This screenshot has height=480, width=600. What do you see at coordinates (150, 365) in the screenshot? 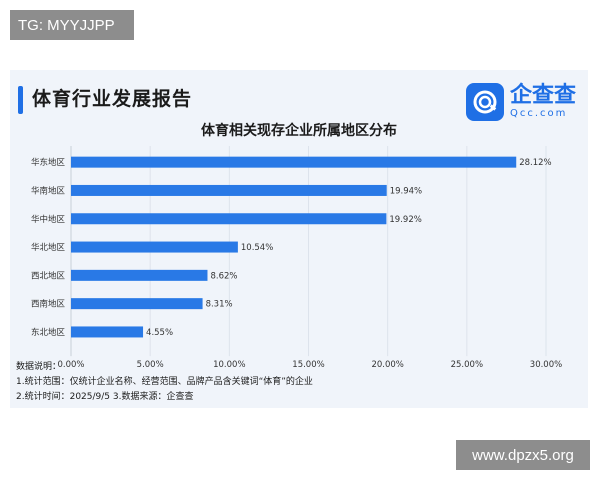
I see `x-tick-label: 5.00%` at bounding box center [150, 365].